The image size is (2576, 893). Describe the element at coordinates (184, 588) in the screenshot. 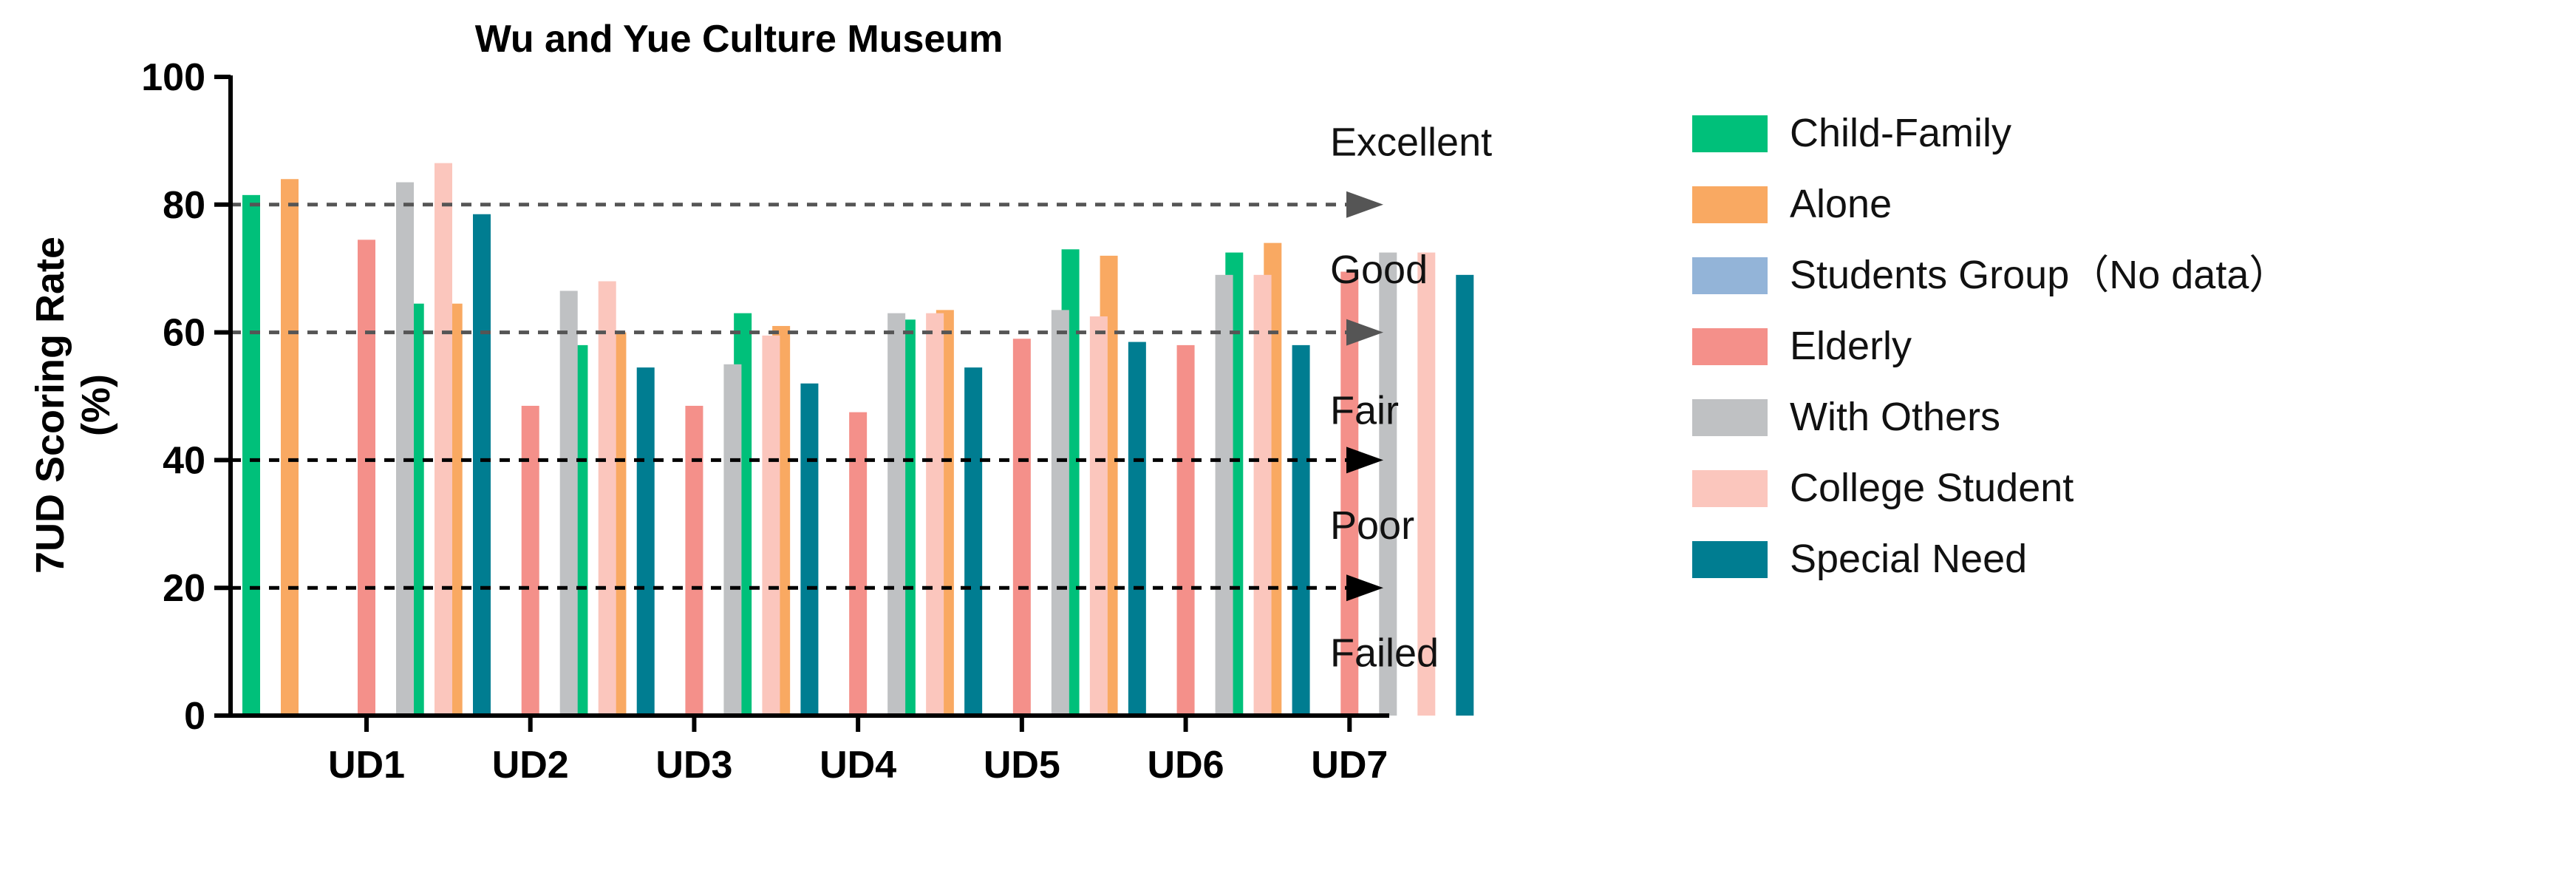

I see `y-tick-label-20: 20` at that location.